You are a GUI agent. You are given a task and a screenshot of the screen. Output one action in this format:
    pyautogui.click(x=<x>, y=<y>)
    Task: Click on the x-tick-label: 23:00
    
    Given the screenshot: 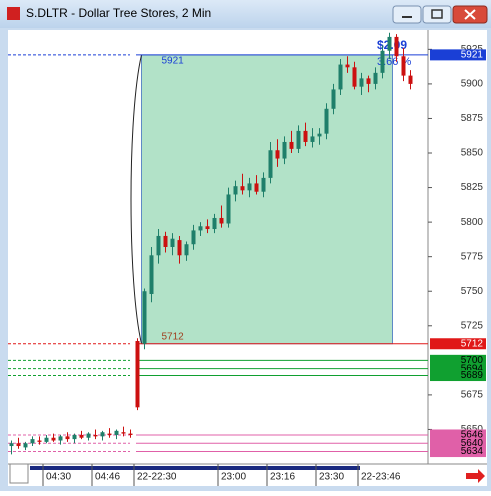 What is the action you would take?
    pyautogui.click(x=233, y=477)
    